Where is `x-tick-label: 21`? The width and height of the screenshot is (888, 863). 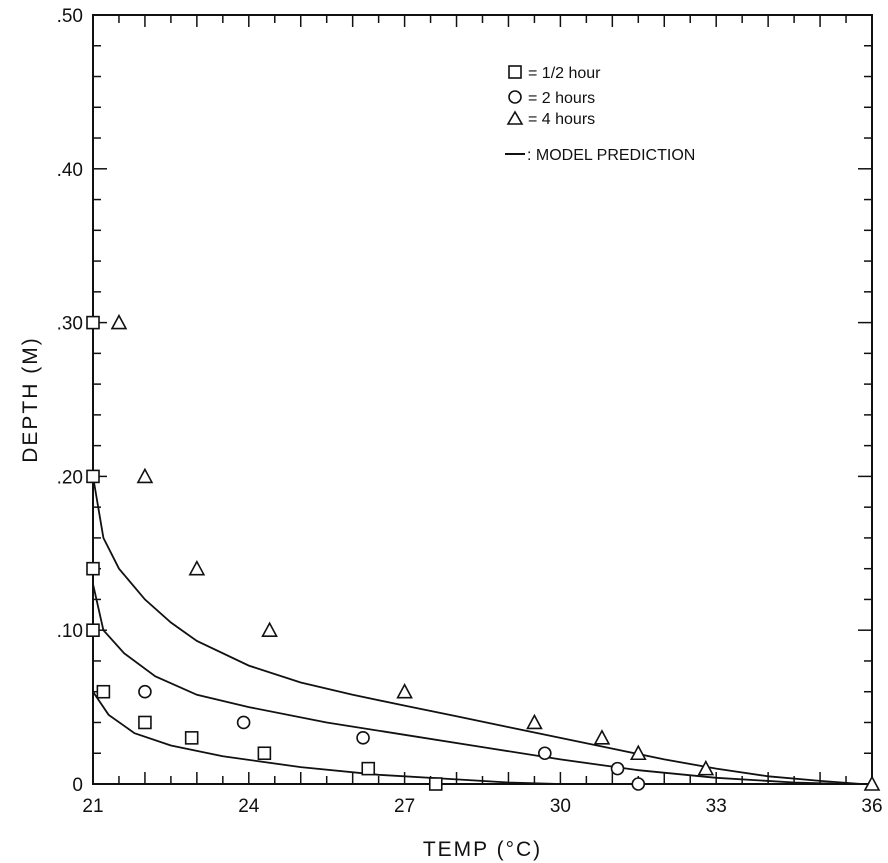 x-tick-label: 21 is located at coordinates (92, 806).